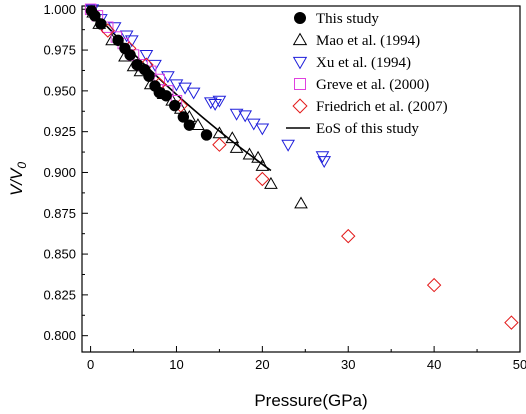 The height and width of the screenshot is (414, 526). Describe the element at coordinates (382, 107) in the screenshot. I see `legend-label-friedrich-et-al-2007: Friedrich et al. (2007)` at that location.